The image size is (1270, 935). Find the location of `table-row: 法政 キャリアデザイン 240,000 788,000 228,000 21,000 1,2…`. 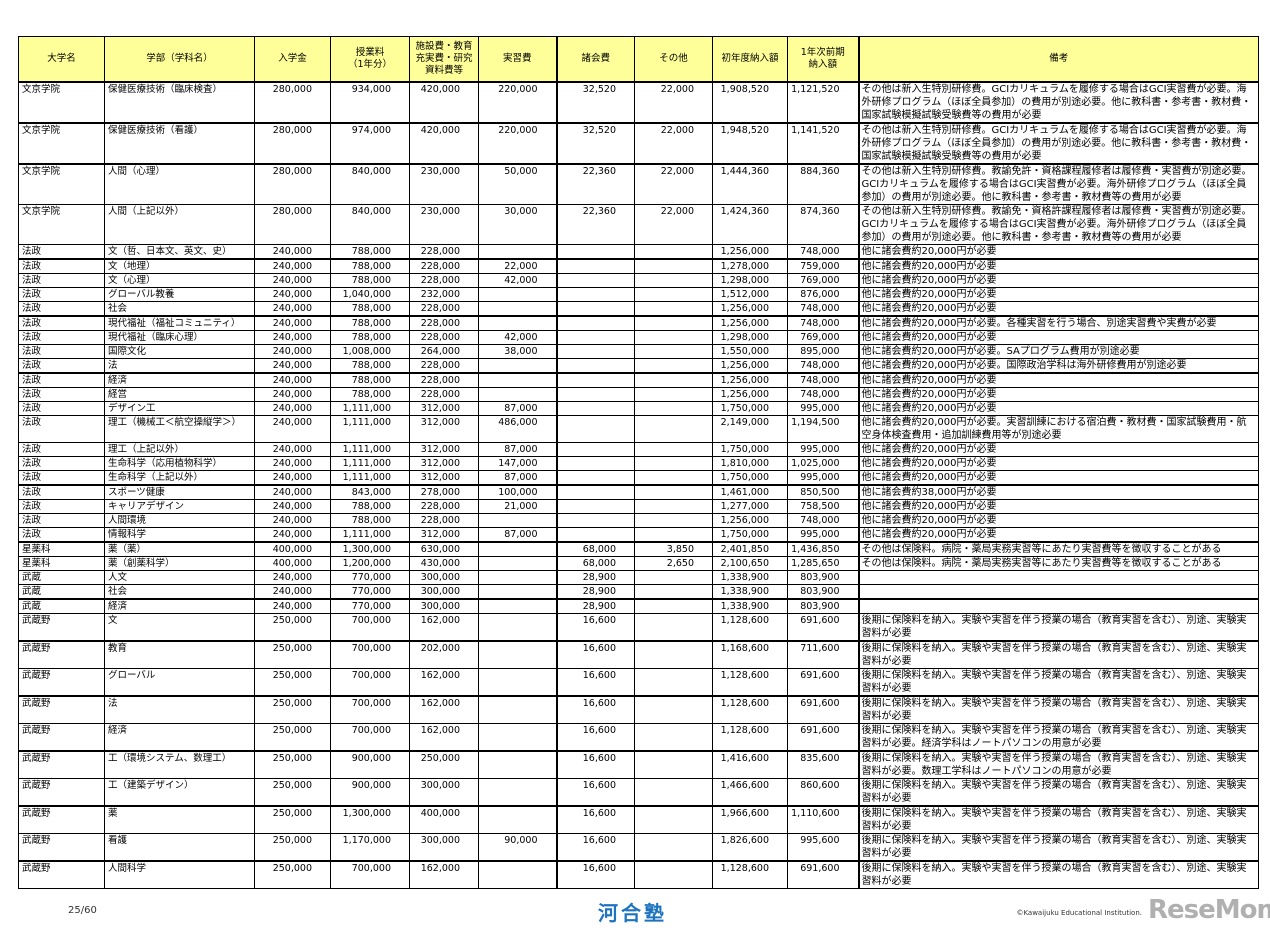

table-row: 法政 キャリアデザイン 240,000 788,000 228,000 21,000 1,2… is located at coordinates (638, 506).